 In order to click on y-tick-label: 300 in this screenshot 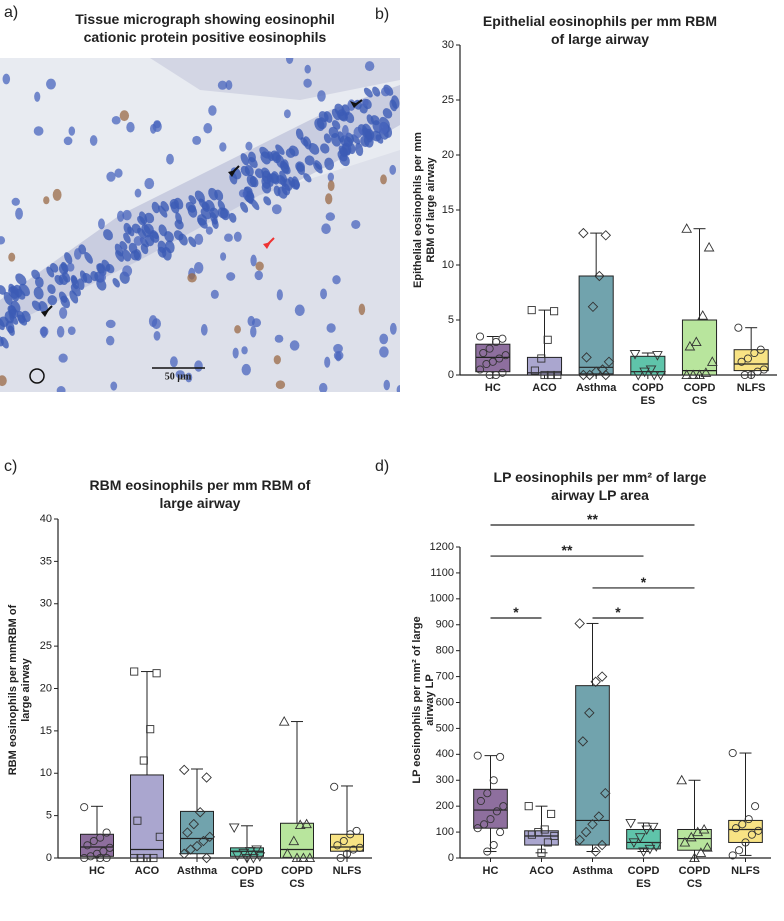, I will do `click(445, 780)`.